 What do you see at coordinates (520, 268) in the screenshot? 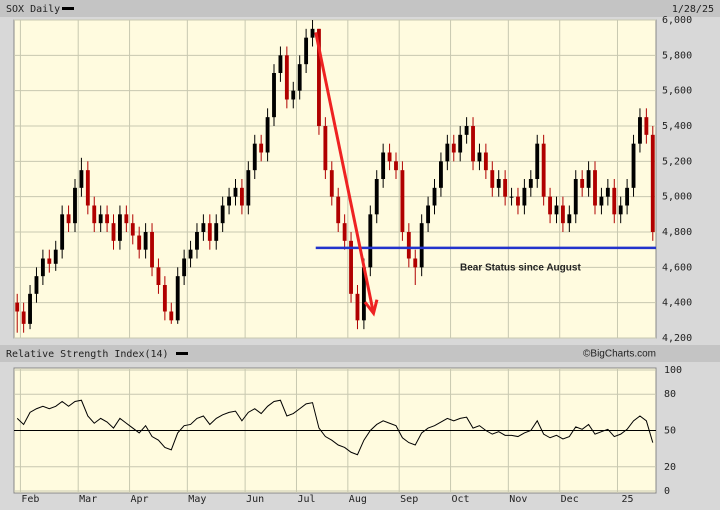
I see `annotation: Bear Status since August` at bounding box center [520, 268].